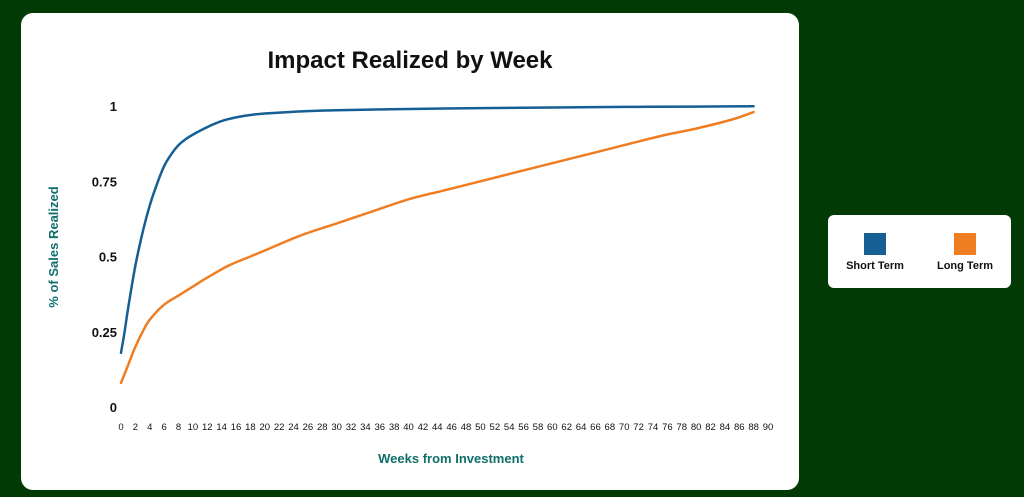  I want to click on x-tick-label: 16, so click(236, 427).